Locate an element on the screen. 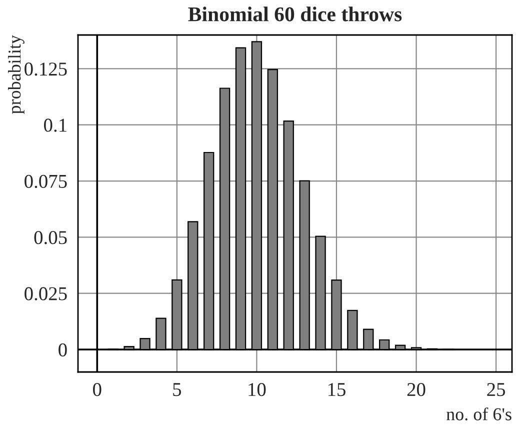  y-tick-label: 0.075 is located at coordinates (45, 181).